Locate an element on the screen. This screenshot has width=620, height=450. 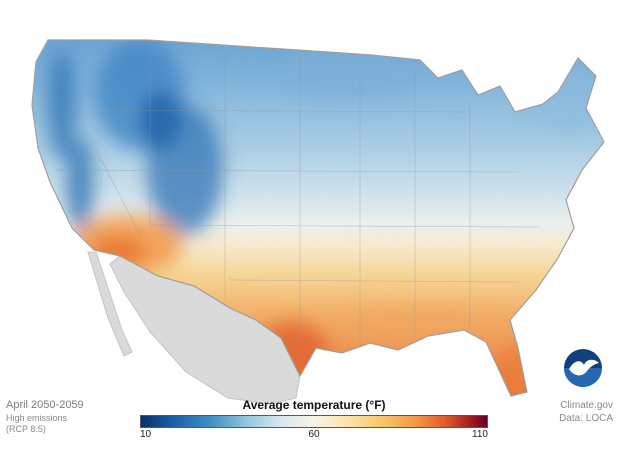
temperature-legend: Average temperature (°F) 10 60 110 is located at coordinates (314, 420).